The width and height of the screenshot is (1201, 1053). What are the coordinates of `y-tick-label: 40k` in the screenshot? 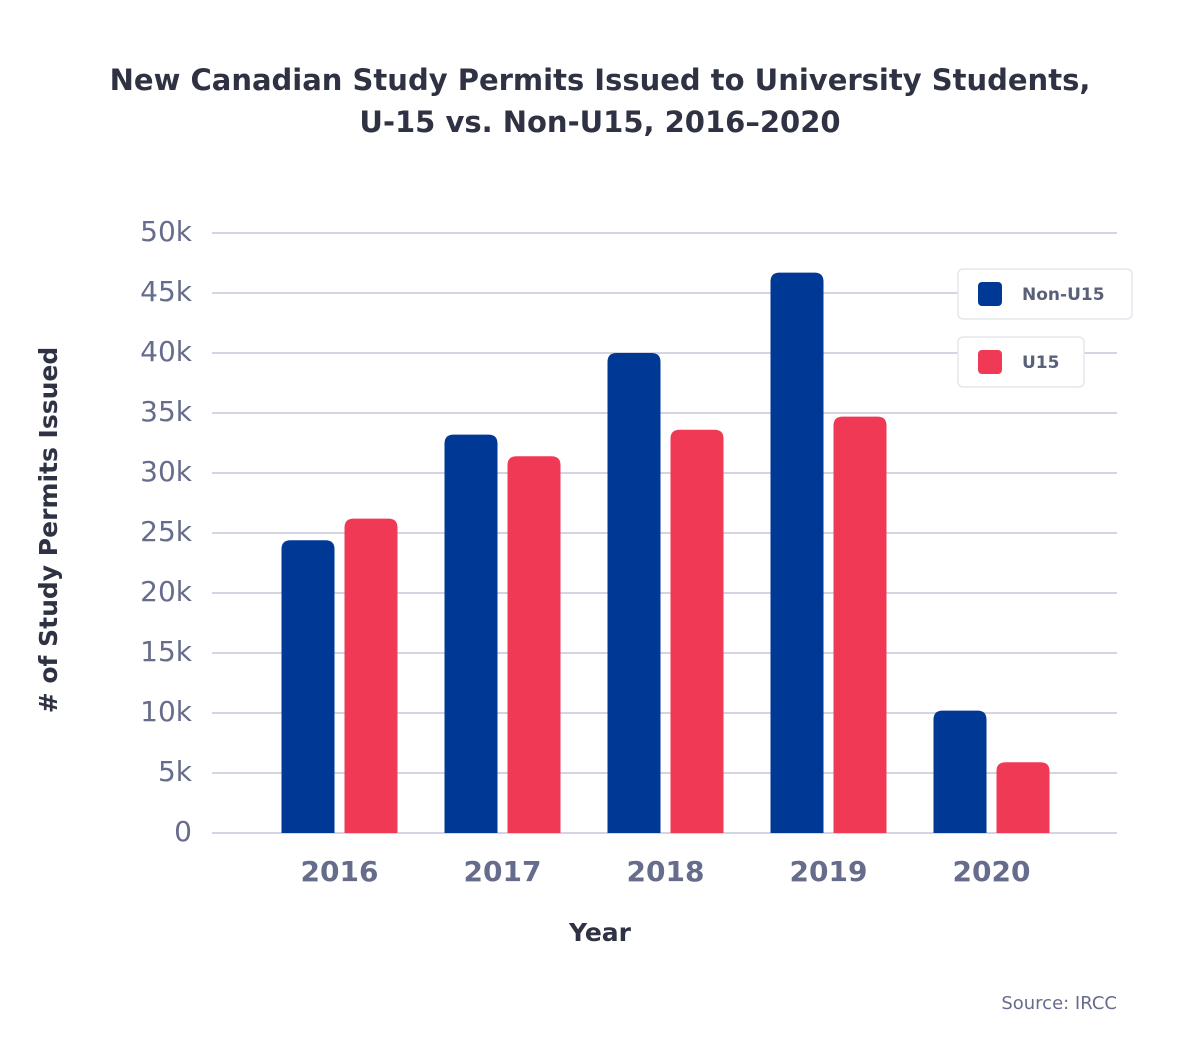 It's located at (166, 351).